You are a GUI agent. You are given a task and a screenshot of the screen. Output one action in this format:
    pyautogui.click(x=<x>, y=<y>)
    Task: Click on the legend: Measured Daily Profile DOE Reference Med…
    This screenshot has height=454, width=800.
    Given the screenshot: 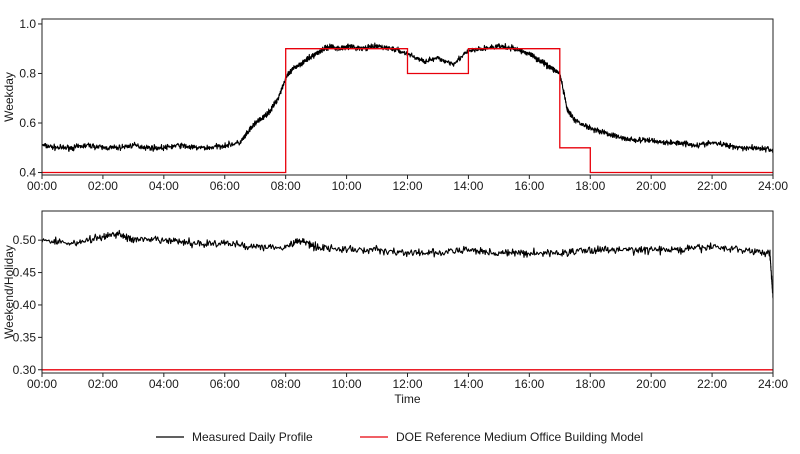 What is the action you would take?
    pyautogui.click(x=399, y=437)
    